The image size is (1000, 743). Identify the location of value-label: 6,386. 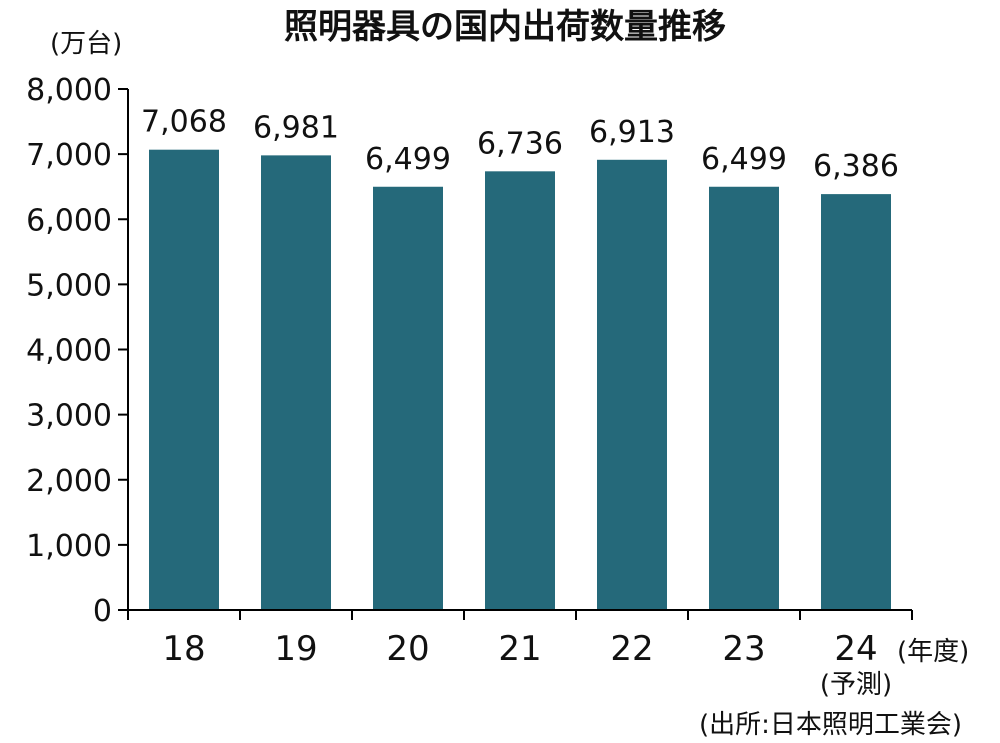
(856, 166).